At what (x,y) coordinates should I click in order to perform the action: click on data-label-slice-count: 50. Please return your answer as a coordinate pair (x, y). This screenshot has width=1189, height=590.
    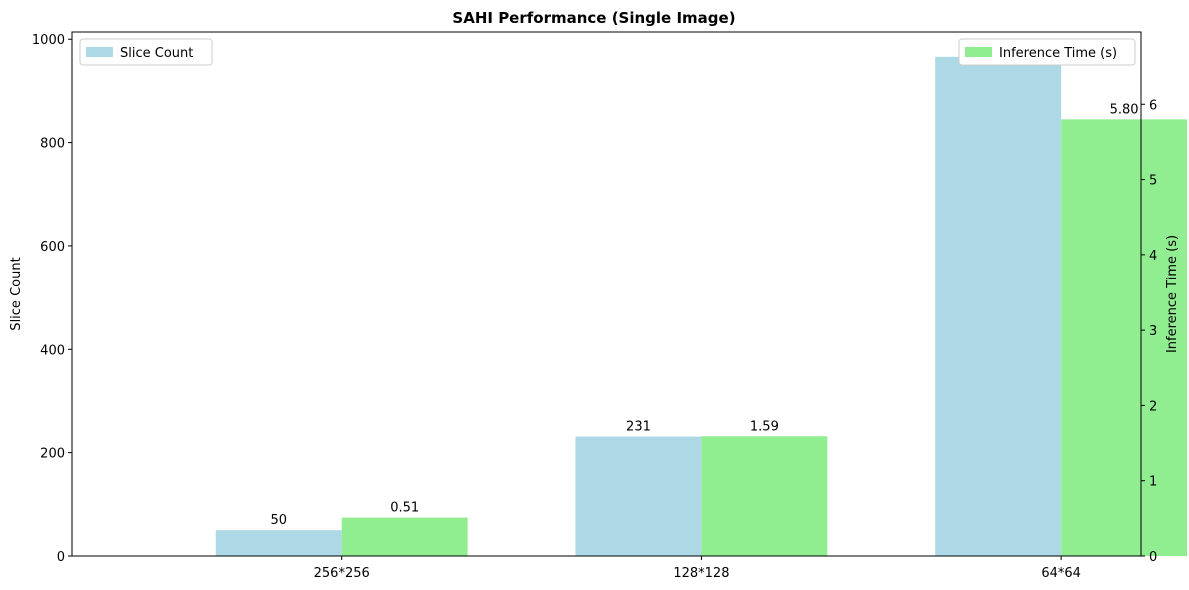
    Looking at the image, I should click on (278, 520).